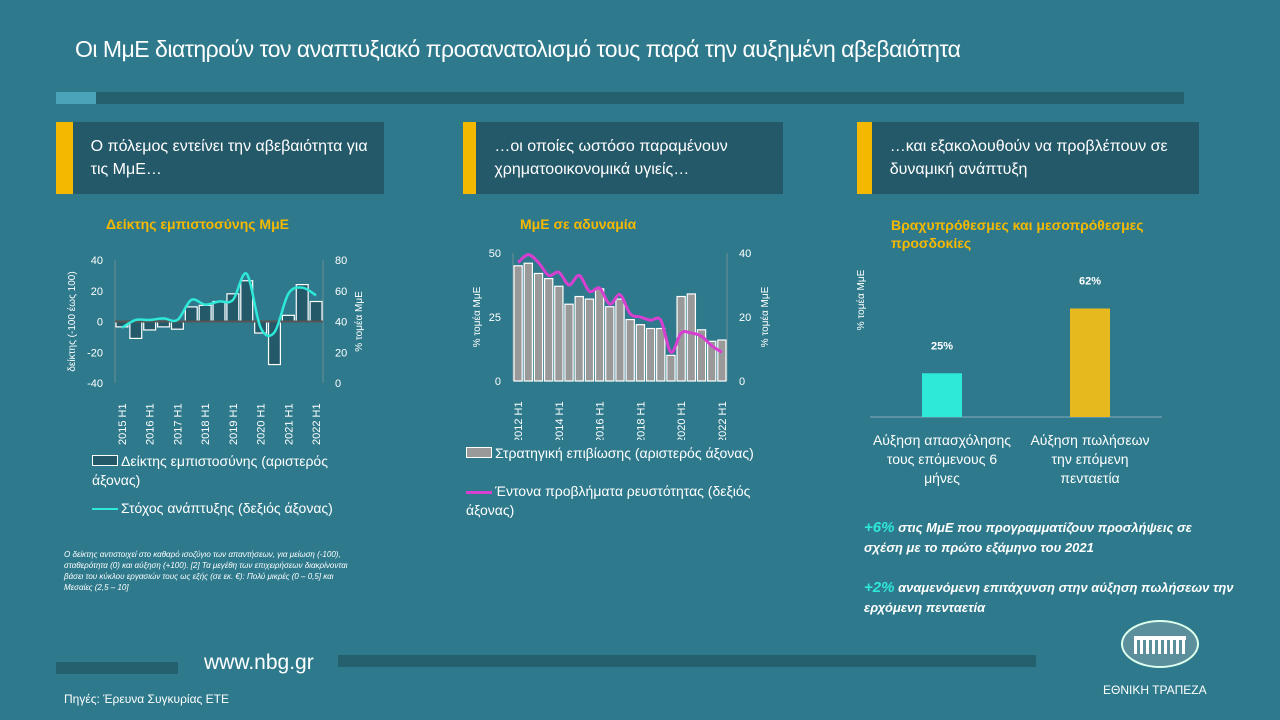  Describe the element at coordinates (178, 424) in the screenshot. I see `x-tick-label: 2017 H1` at that location.